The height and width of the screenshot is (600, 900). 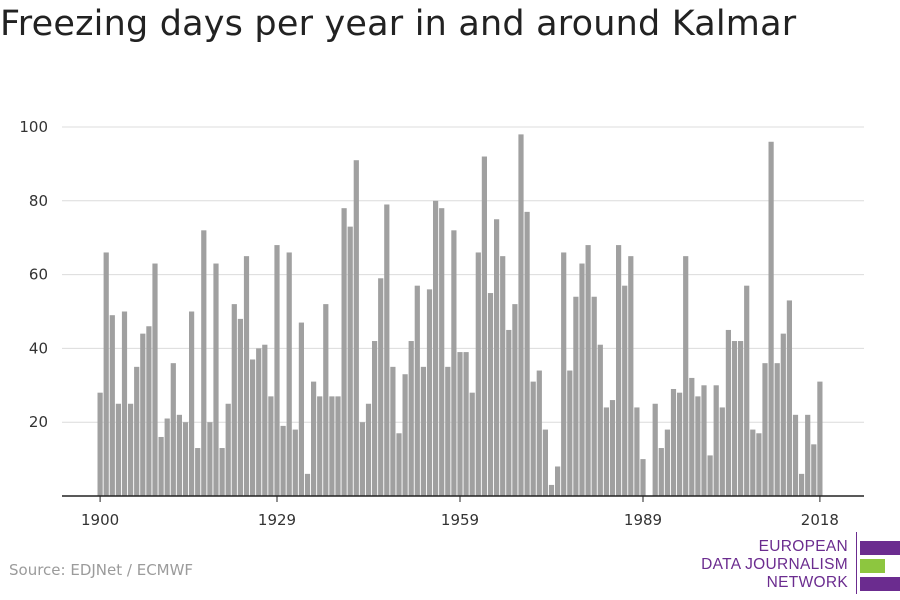 What do you see at coordinates (265, 420) in the screenshot?
I see `bar-1927` at bounding box center [265, 420].